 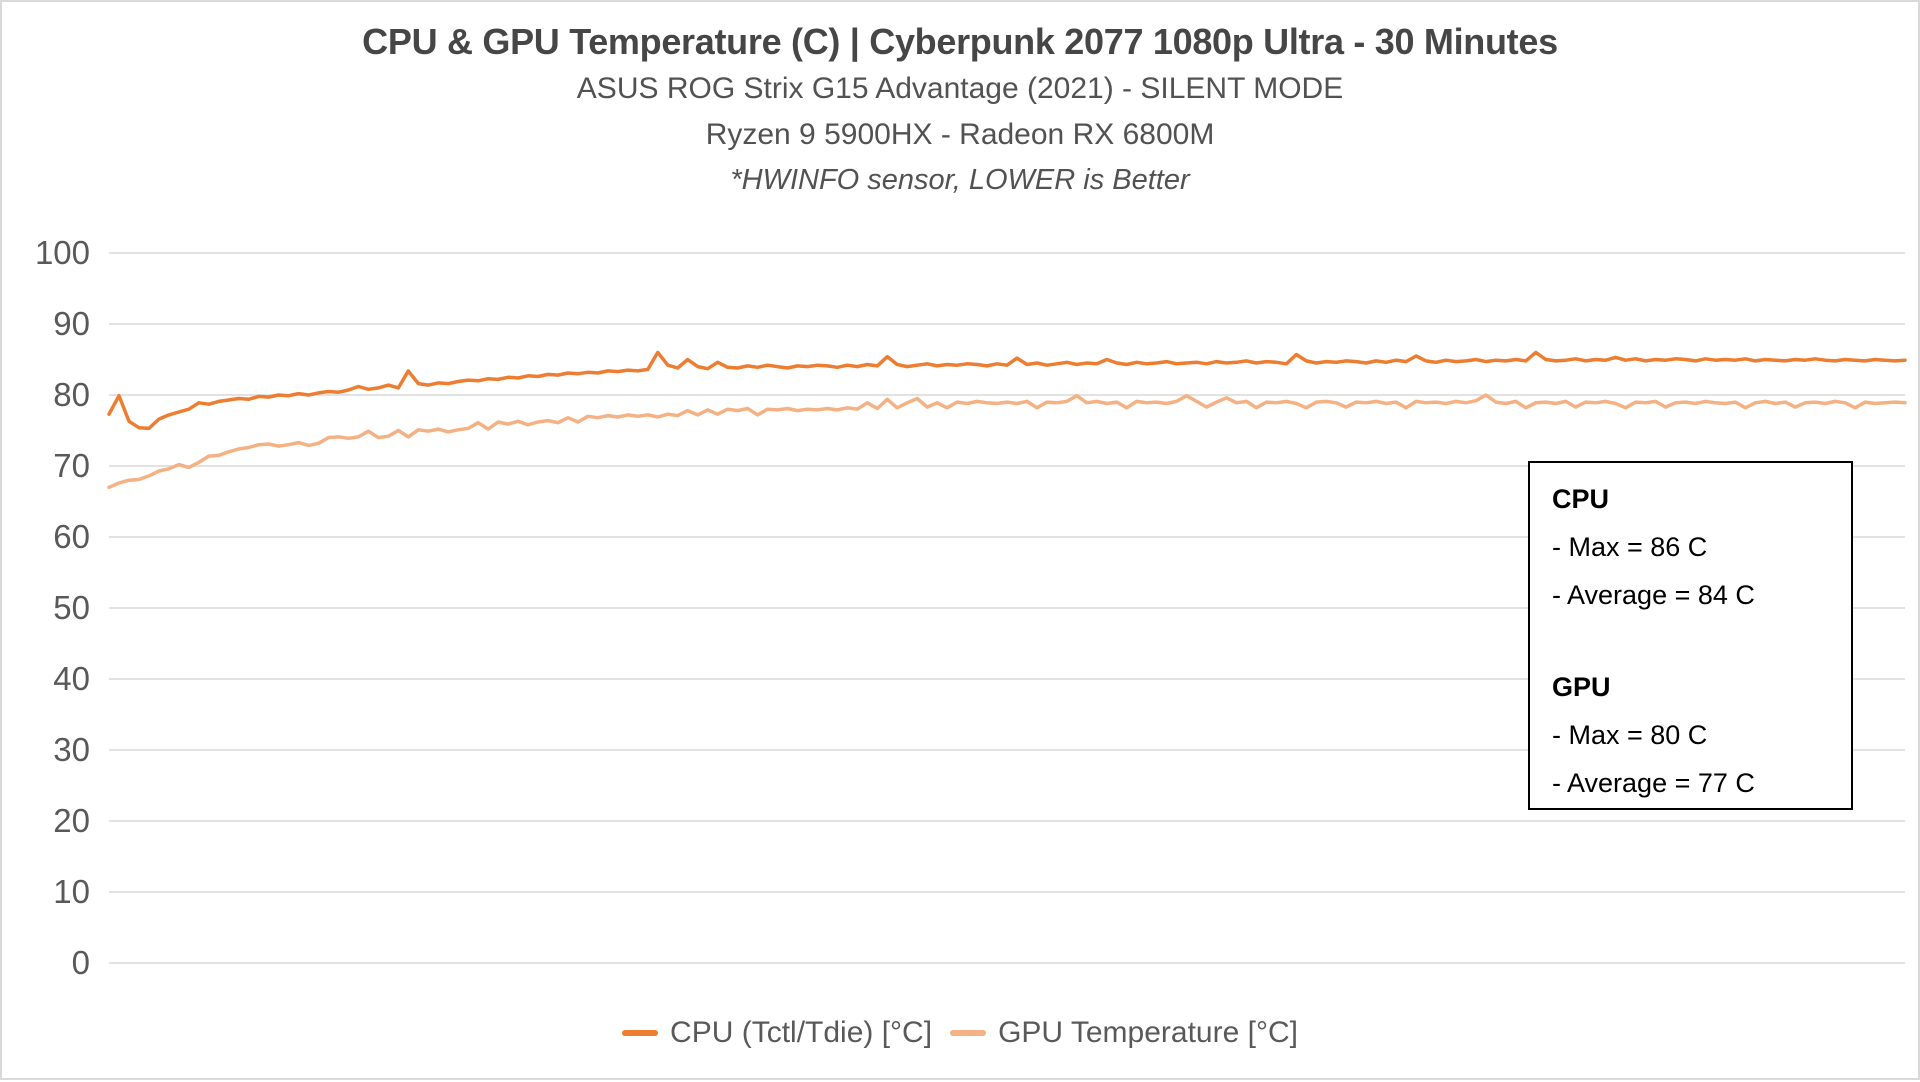 What do you see at coordinates (71, 394) in the screenshot?
I see `y-axis-tick-label: 80` at bounding box center [71, 394].